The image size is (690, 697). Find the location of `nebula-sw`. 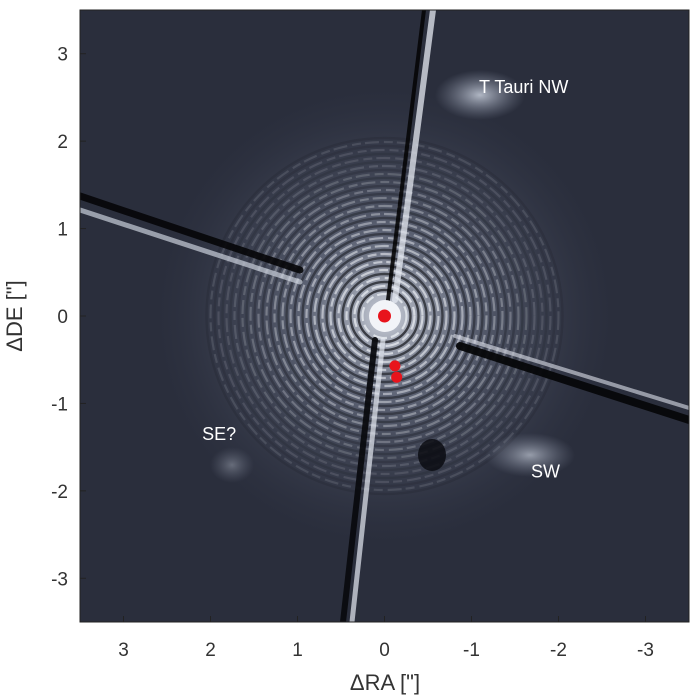

nebula-sw is located at coordinates (530, 455).